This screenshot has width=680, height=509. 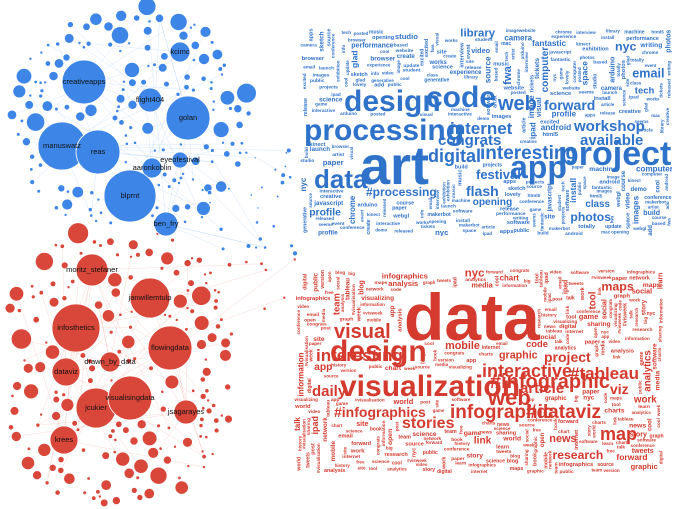 I want to click on cloud-red-word: week, so click(x=528, y=445).